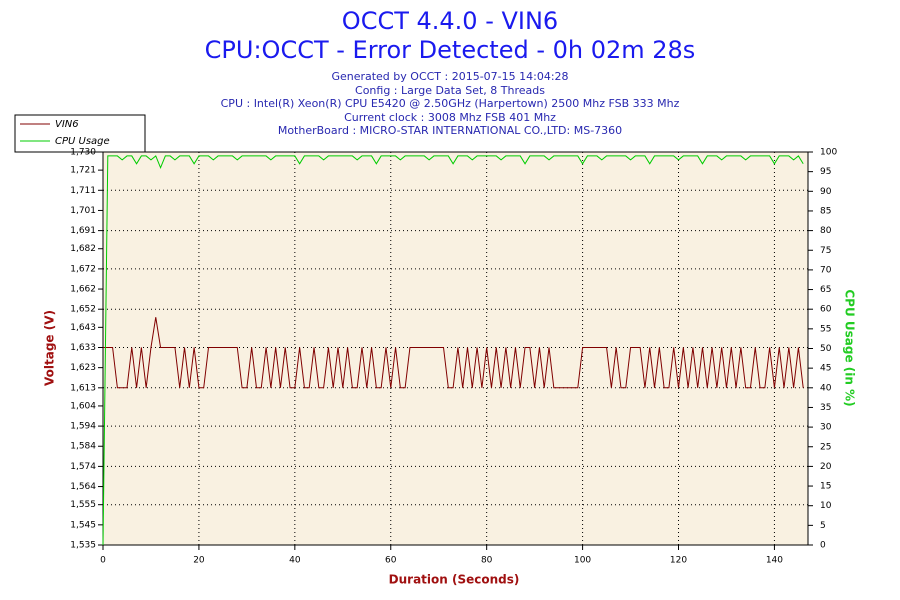 This screenshot has height=600, width=900. Describe the element at coordinates (83, 525) in the screenshot. I see `y-tick-label: 1,545` at that location.